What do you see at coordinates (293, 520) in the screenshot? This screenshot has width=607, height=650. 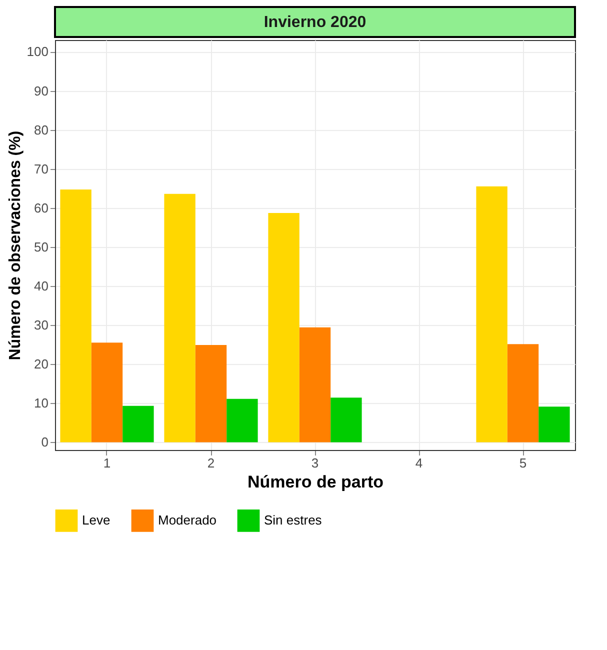 I see `legend-label: Sin estres` at bounding box center [293, 520].